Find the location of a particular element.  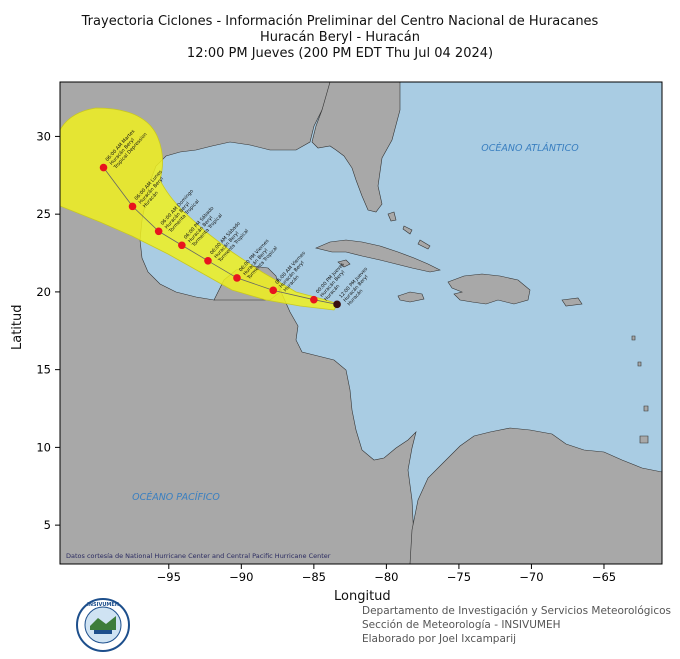

land-isla-juventud is located at coordinates (344, 263).